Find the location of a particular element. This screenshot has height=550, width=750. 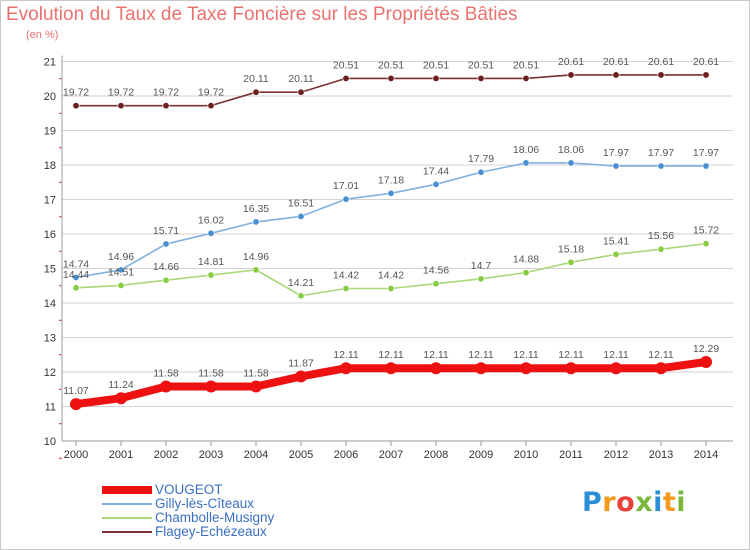

x-tick-label: 2006 is located at coordinates (346, 455).